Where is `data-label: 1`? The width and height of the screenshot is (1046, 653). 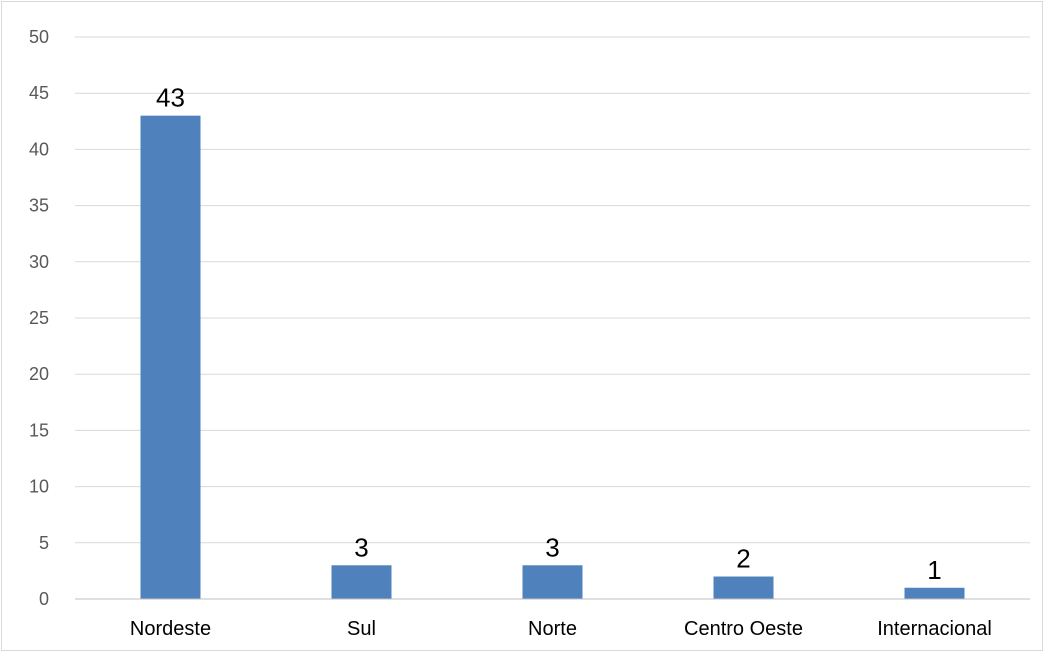
data-label: 1 is located at coordinates (934, 570).